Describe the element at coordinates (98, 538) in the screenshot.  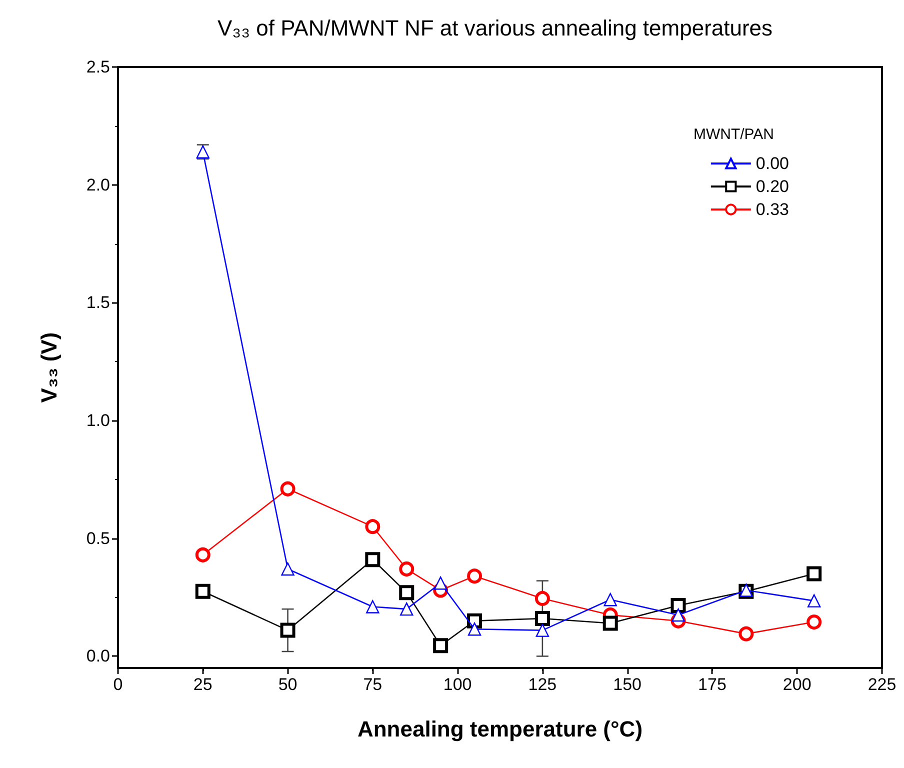
I see `y-tick-label: 0.5` at that location.